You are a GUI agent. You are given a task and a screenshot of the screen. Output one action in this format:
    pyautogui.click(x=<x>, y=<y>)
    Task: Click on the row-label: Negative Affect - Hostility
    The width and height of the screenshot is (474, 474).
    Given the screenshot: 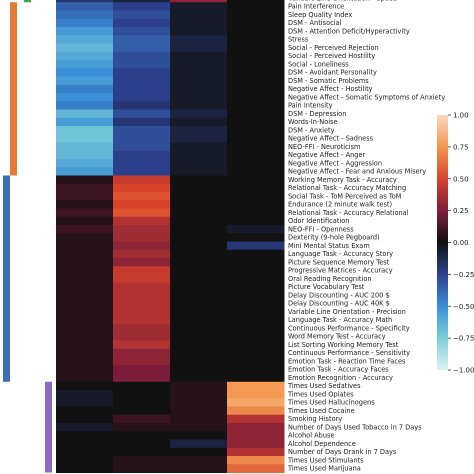 What is the action you would take?
    pyautogui.click(x=330, y=89)
    